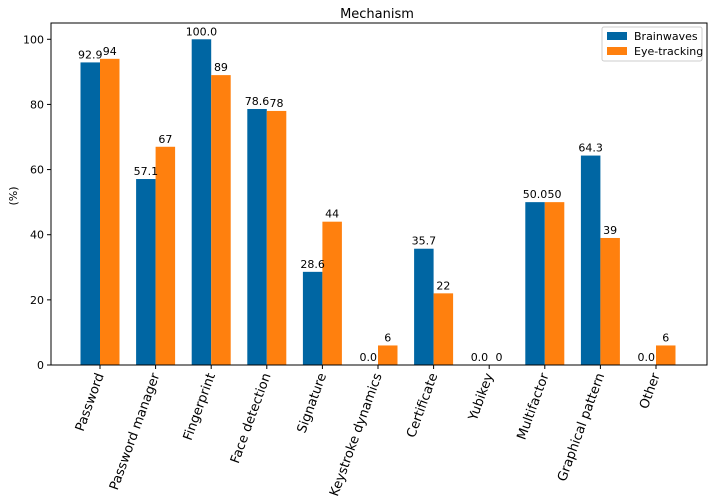 This screenshot has height=496, width=712. I want to click on data-label: 57.1, so click(146, 171).